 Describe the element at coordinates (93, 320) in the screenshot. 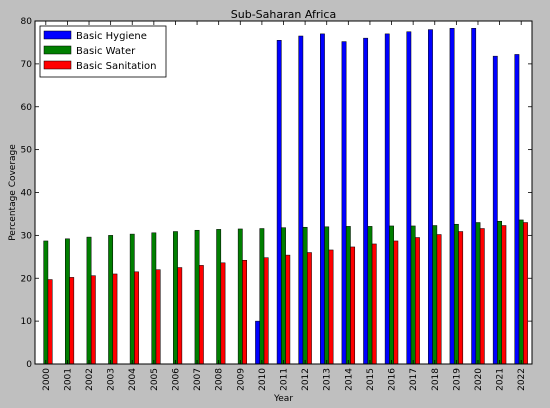

I see `bar-basic-sanitation-2002` at that location.